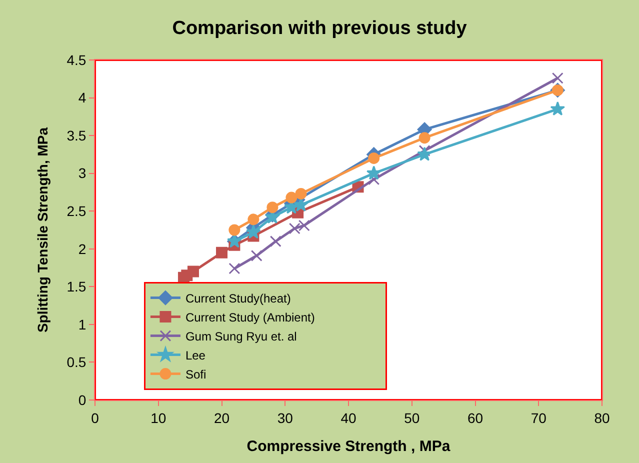 The image size is (639, 463). I want to click on legend-label: Current Study(heat), so click(238, 298).